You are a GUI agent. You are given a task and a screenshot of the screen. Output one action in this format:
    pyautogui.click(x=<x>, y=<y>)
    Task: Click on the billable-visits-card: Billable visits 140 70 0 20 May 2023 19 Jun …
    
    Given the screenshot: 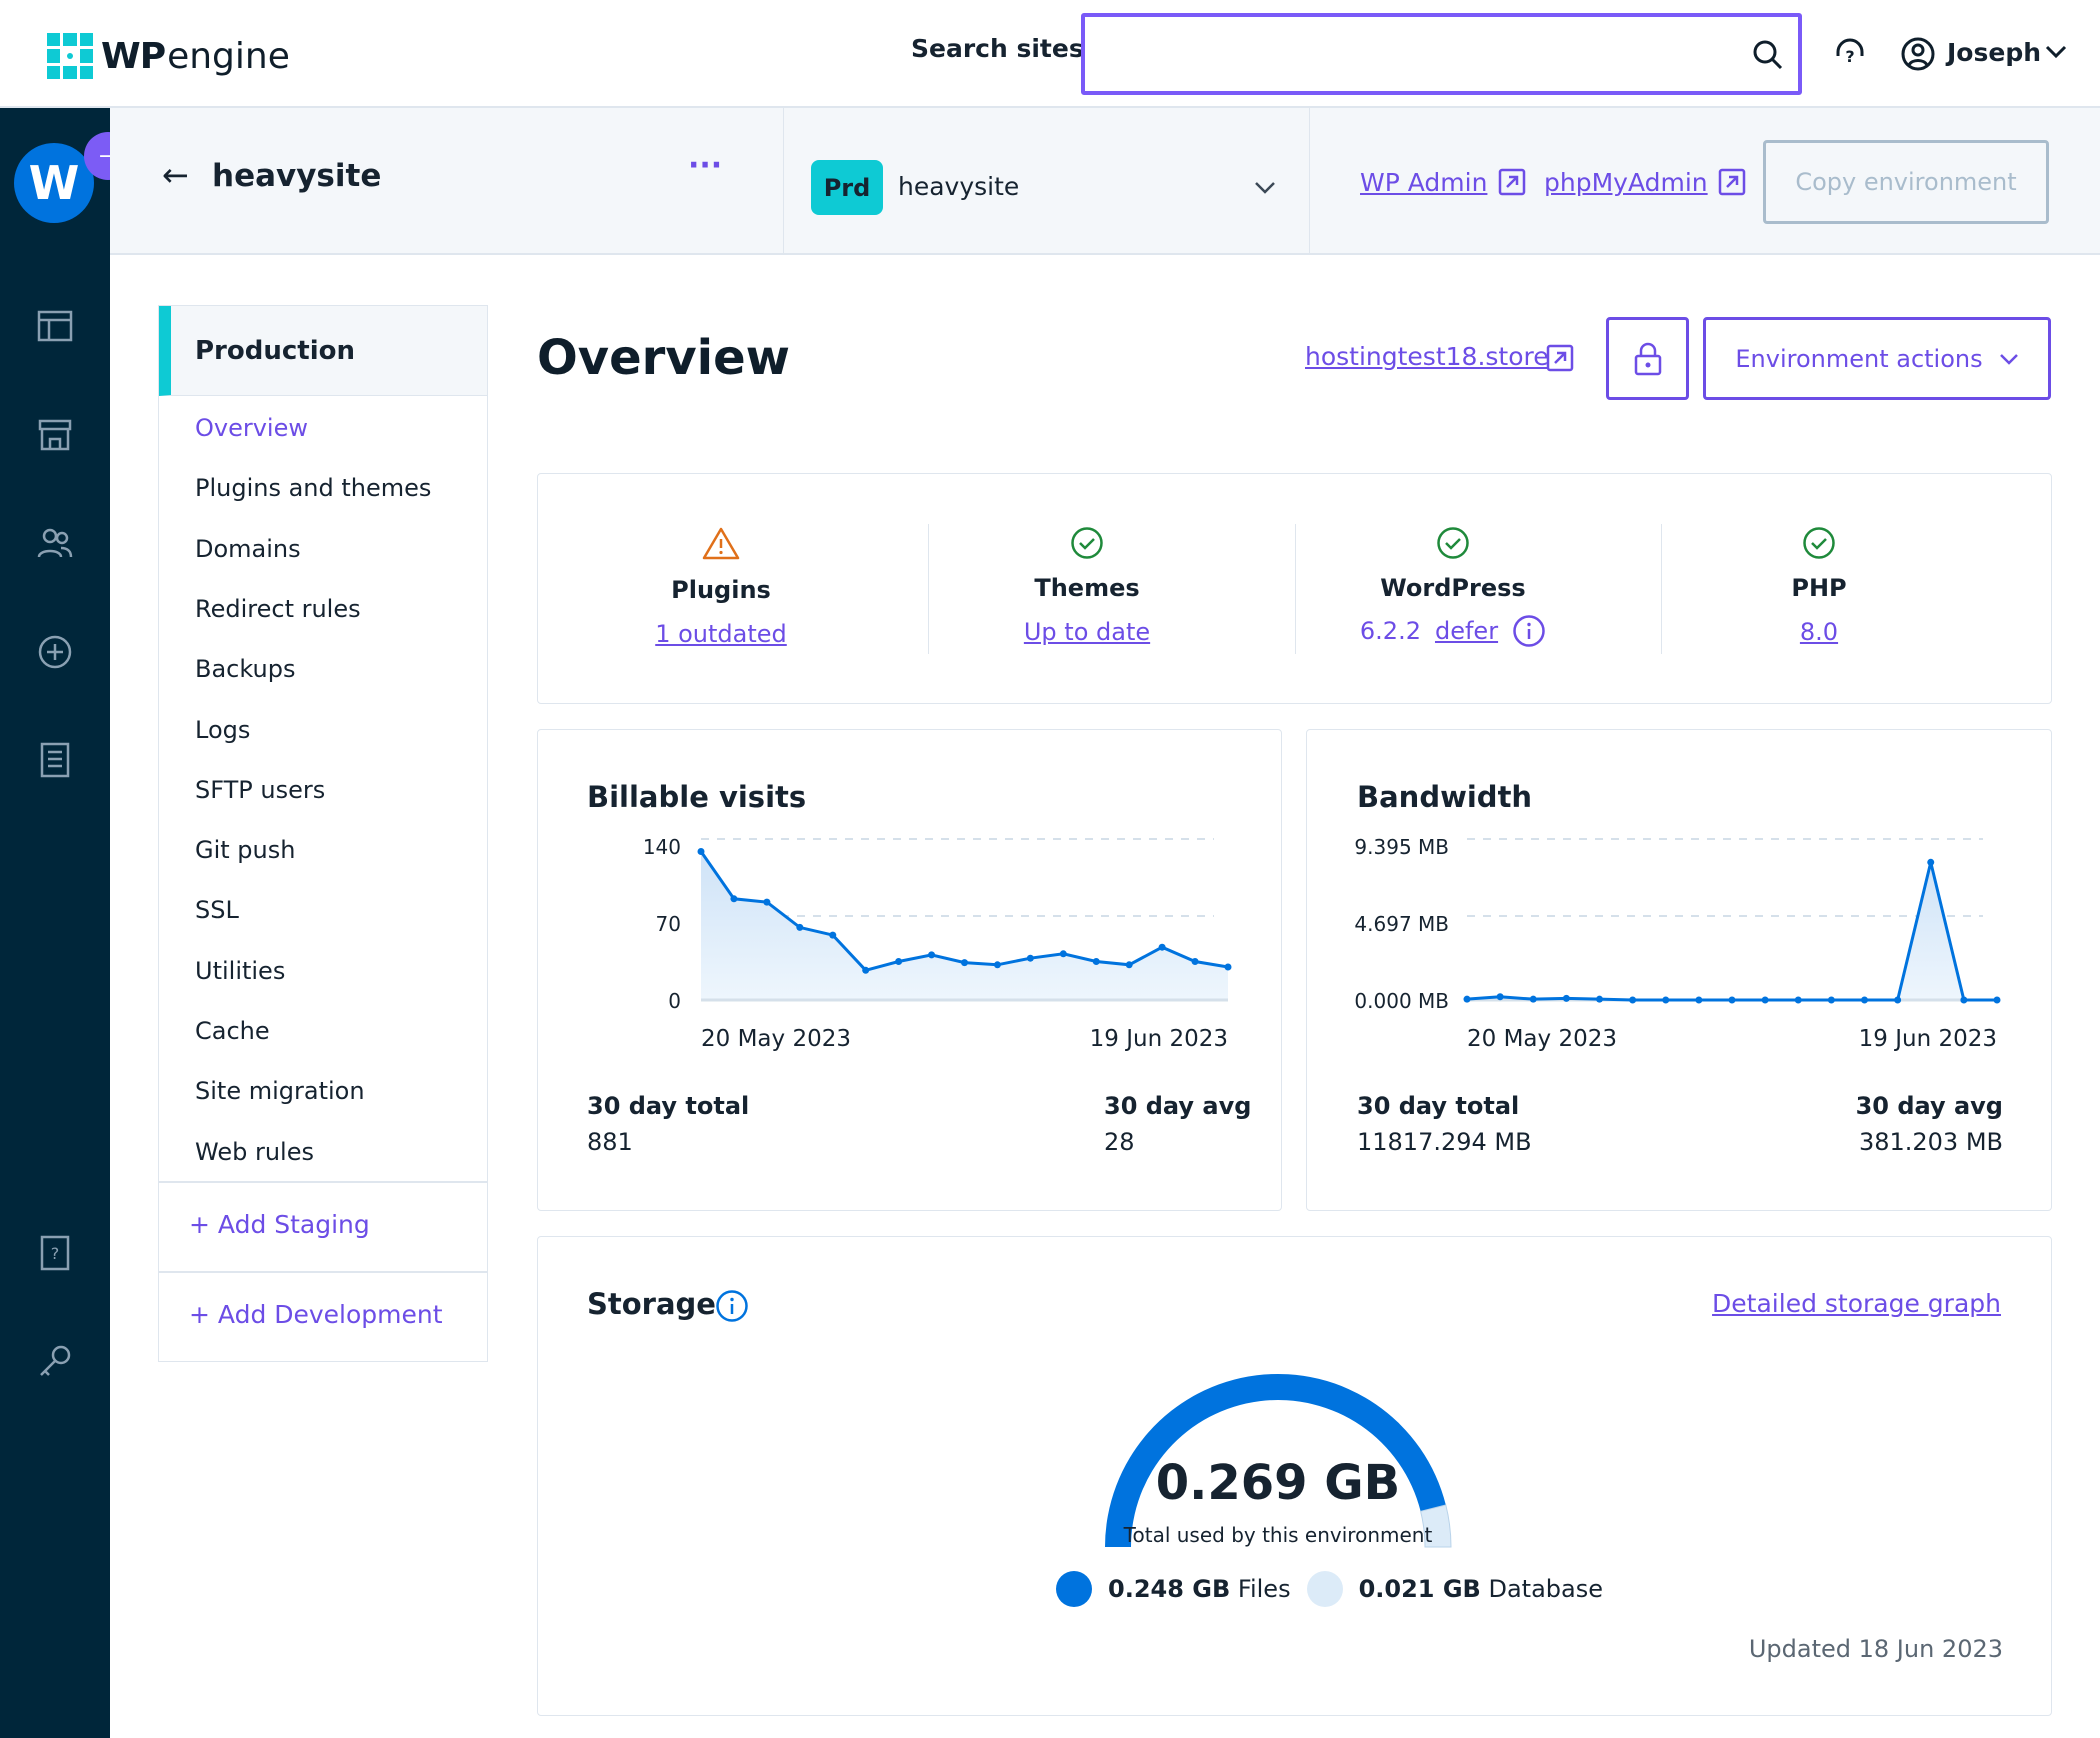 What is the action you would take?
    pyautogui.click(x=909, y=970)
    